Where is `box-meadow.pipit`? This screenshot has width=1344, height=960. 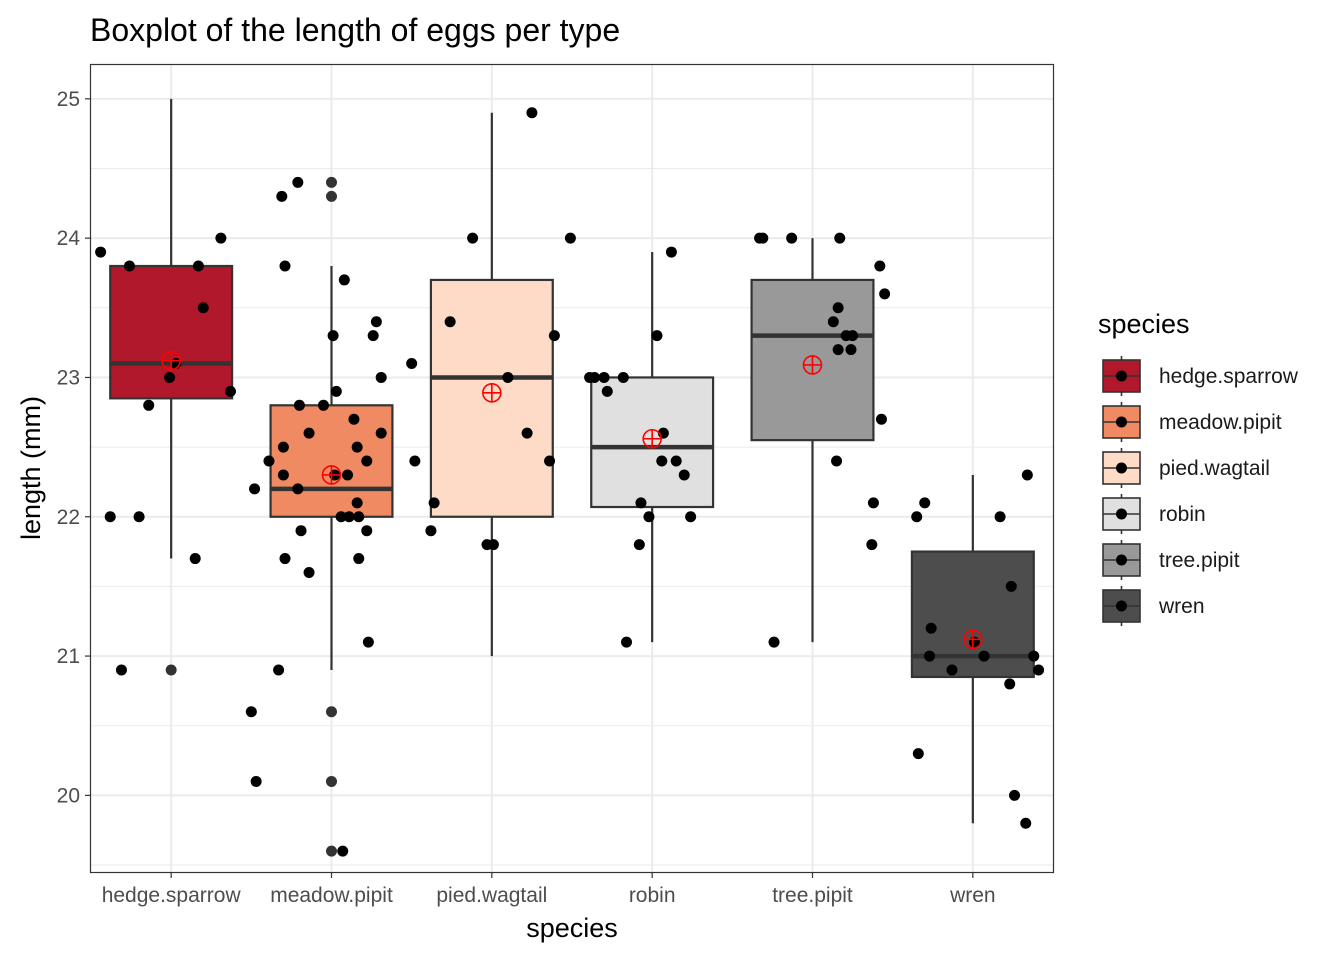 box-meadow.pipit is located at coordinates (331, 461).